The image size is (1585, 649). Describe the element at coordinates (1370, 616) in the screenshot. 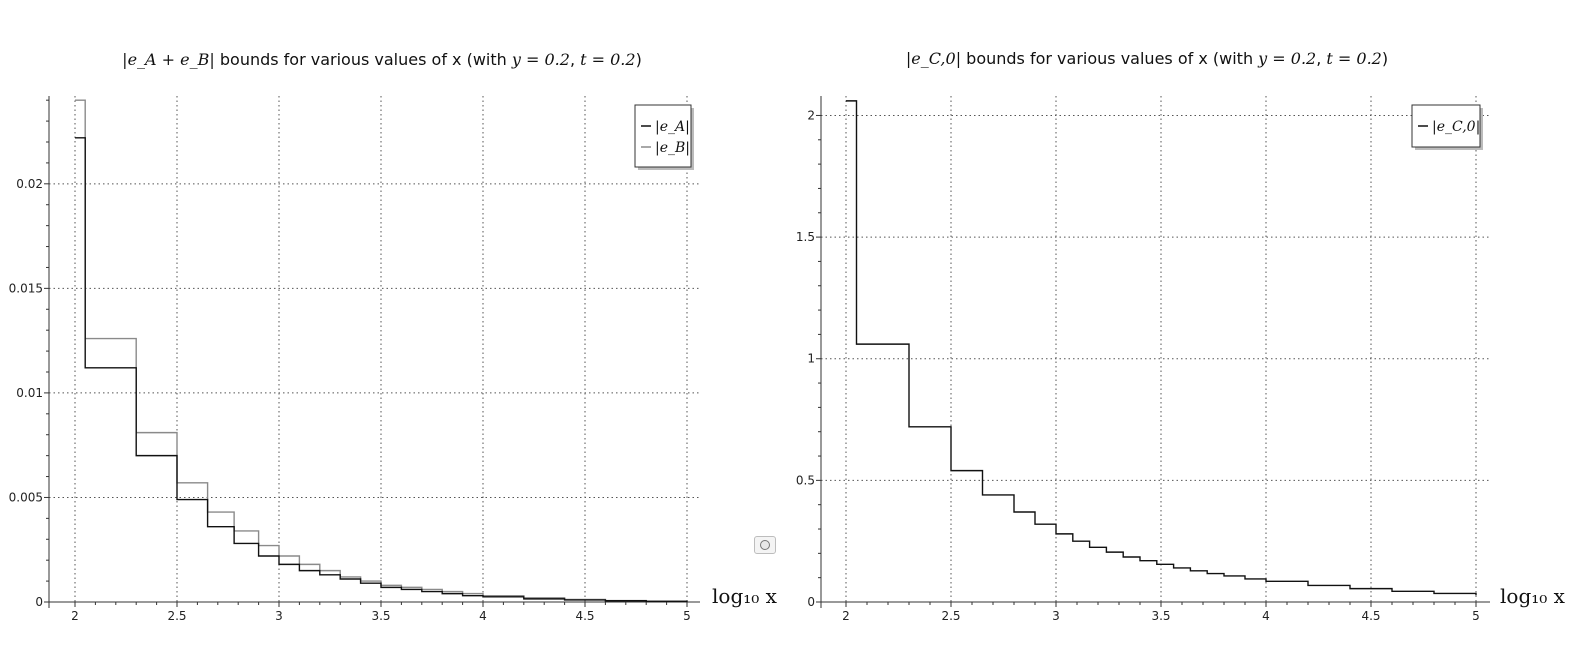

I see `chart-right-x-tick-label: 4.5` at that location.